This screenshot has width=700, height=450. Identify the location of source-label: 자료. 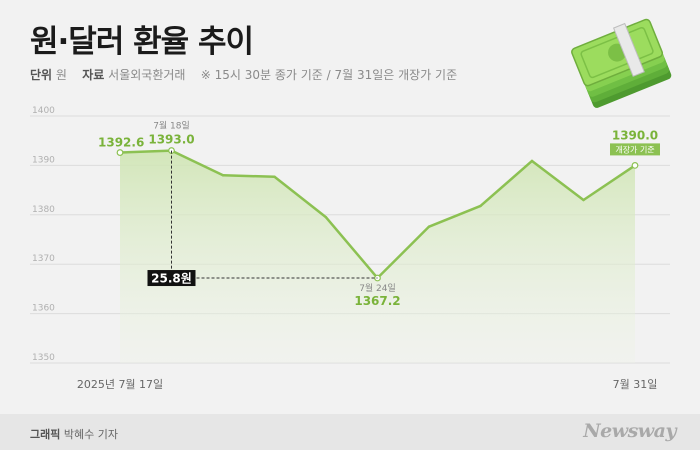
(93, 75).